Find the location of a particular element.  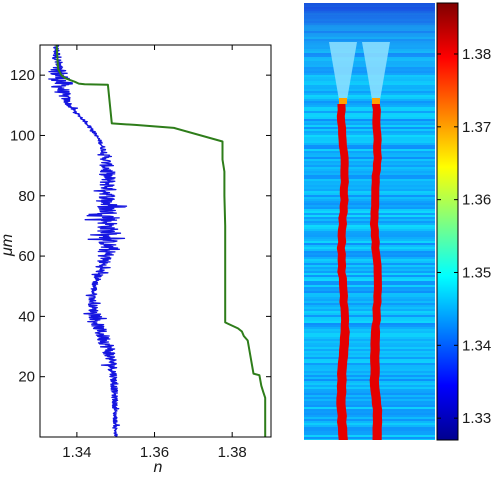

y-axis-label: μm is located at coordinates (8, 245).